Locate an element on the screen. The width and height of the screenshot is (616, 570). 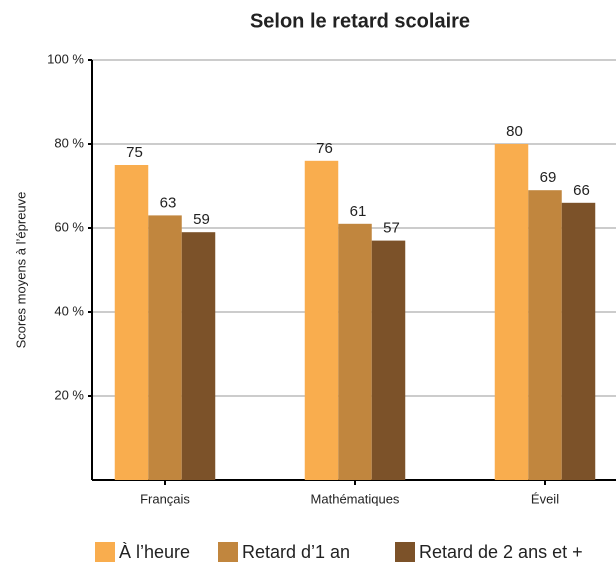
legend-label: Retard de 2 ans et + is located at coordinates (501, 552).